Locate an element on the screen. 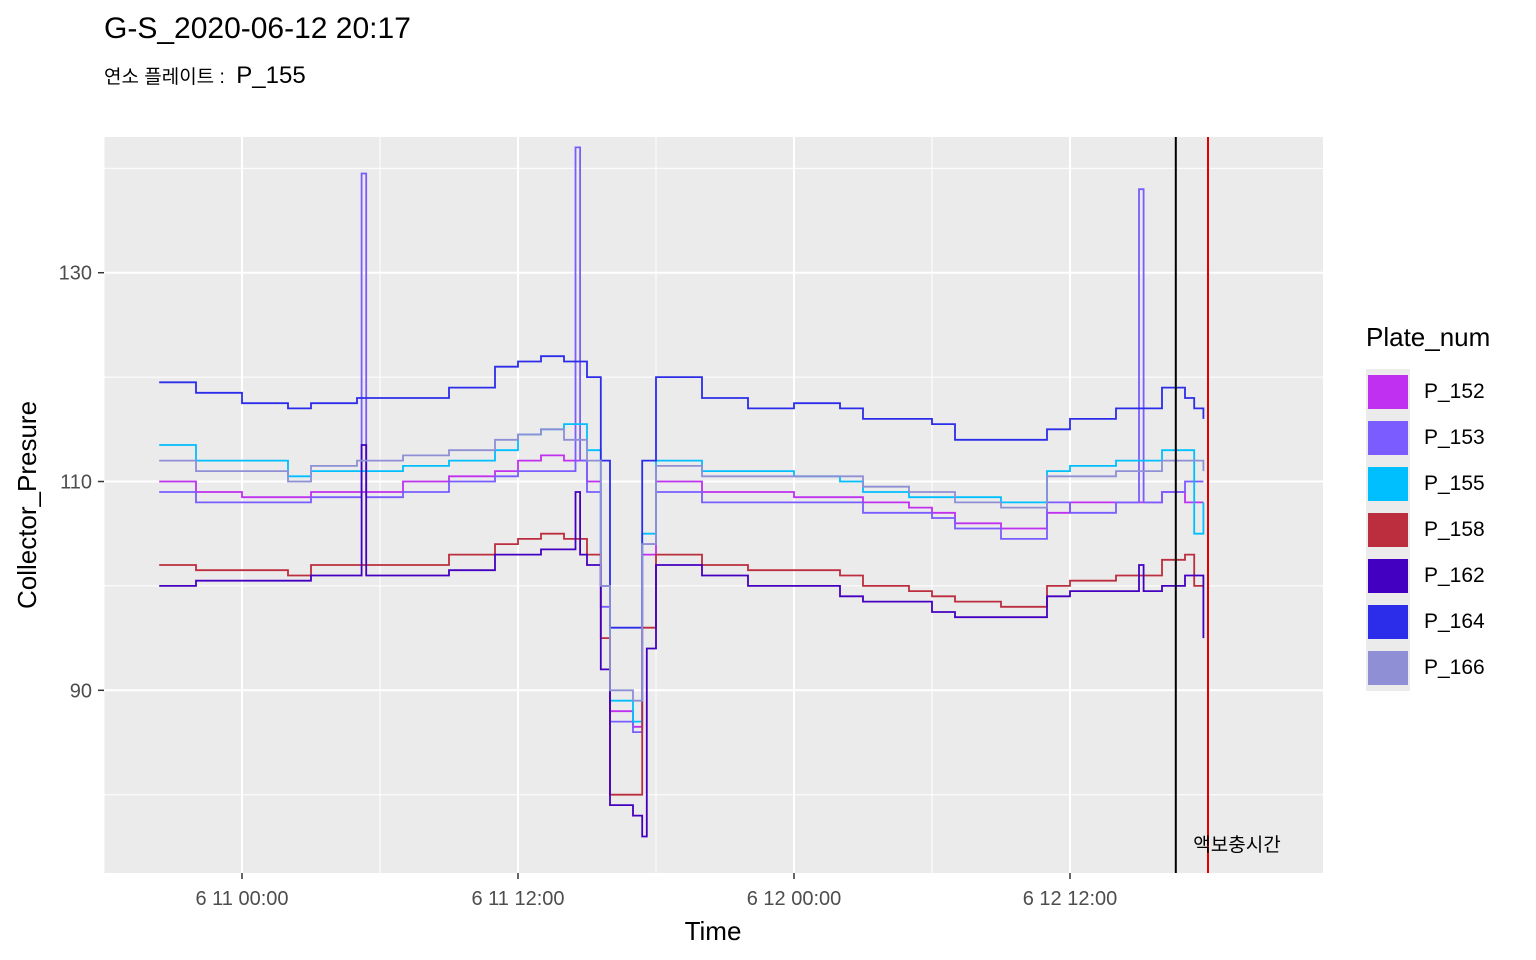 This screenshot has height=960, width=1536. legend-item-p-155: P_155 is located at coordinates (1428, 484).